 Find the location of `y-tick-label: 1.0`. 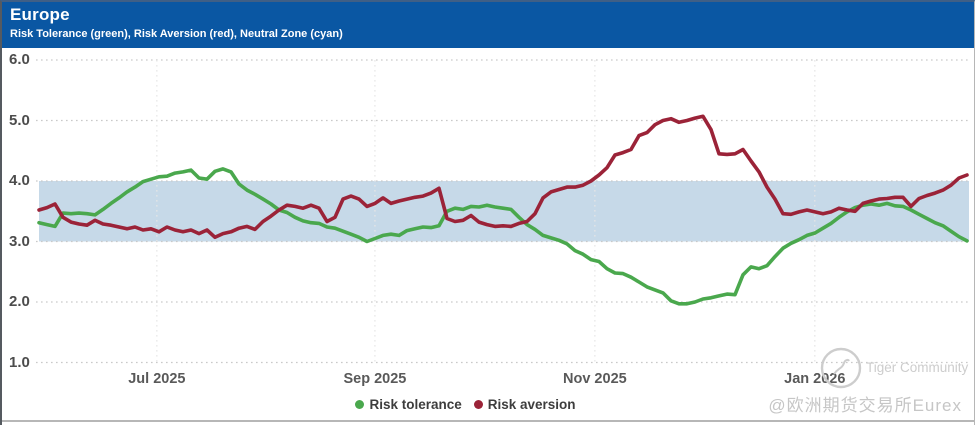

y-tick-label: 1.0 is located at coordinates (19, 362).